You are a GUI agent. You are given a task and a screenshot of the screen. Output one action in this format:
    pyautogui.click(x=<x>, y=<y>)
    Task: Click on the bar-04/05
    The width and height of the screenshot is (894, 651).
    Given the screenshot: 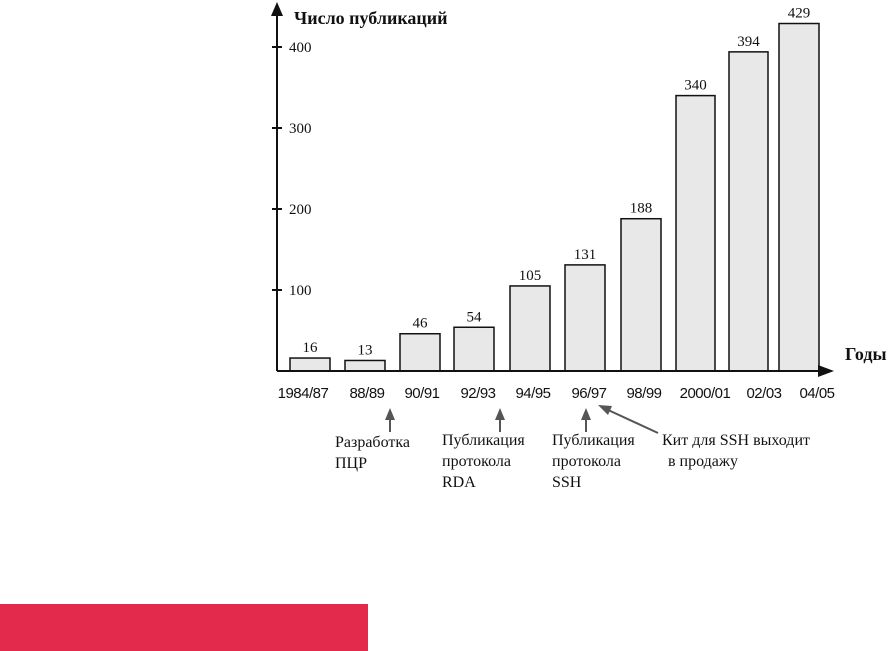 What is the action you would take?
    pyautogui.click(x=799, y=197)
    